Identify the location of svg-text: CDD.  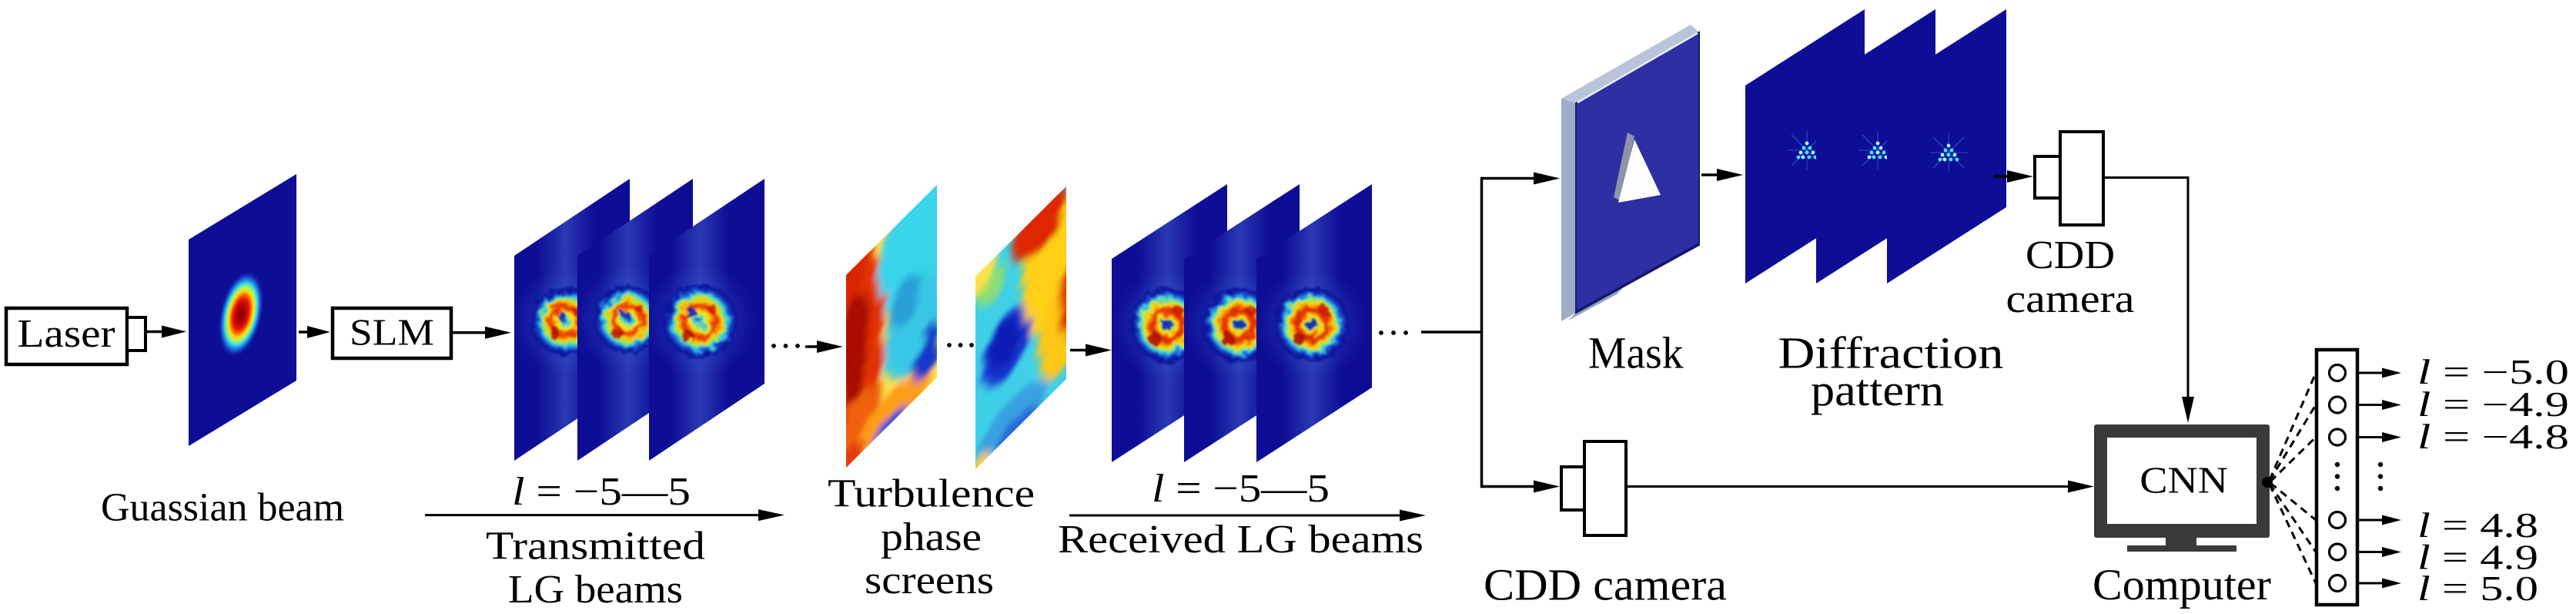
(2071, 255).